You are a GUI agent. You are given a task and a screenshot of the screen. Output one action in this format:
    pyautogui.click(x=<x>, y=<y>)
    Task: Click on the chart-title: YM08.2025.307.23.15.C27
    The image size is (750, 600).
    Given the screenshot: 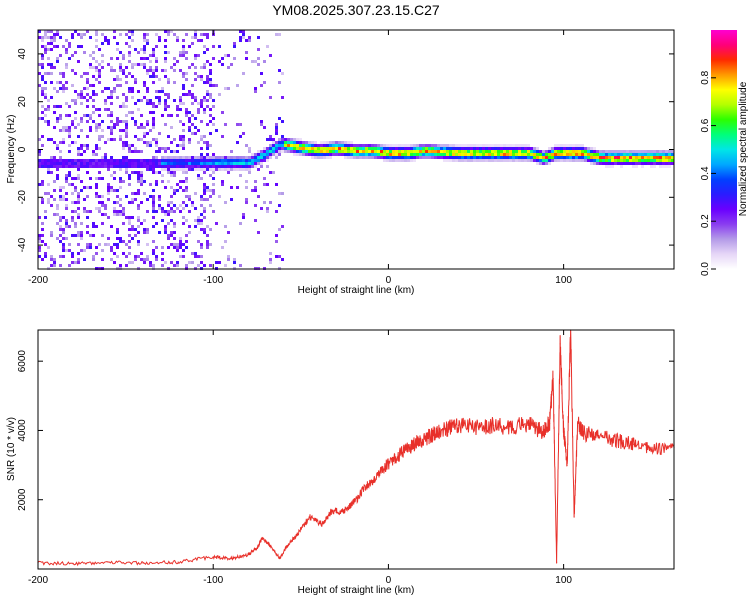 What is the action you would take?
    pyautogui.click(x=356, y=10)
    